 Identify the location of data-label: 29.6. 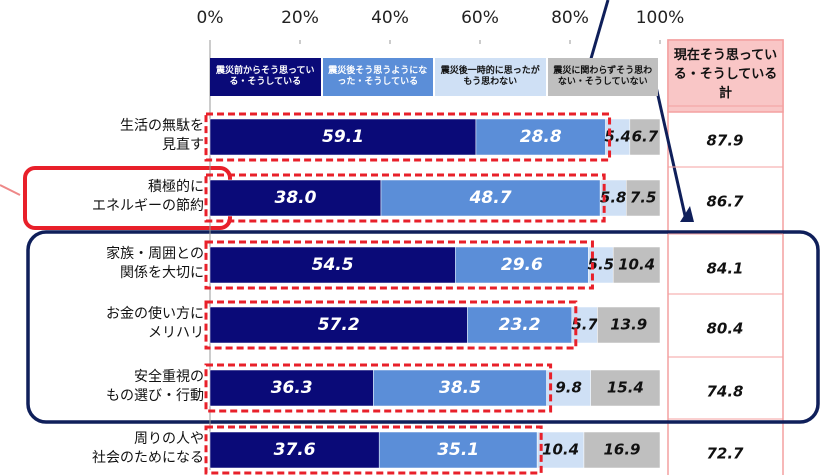
(522, 265).